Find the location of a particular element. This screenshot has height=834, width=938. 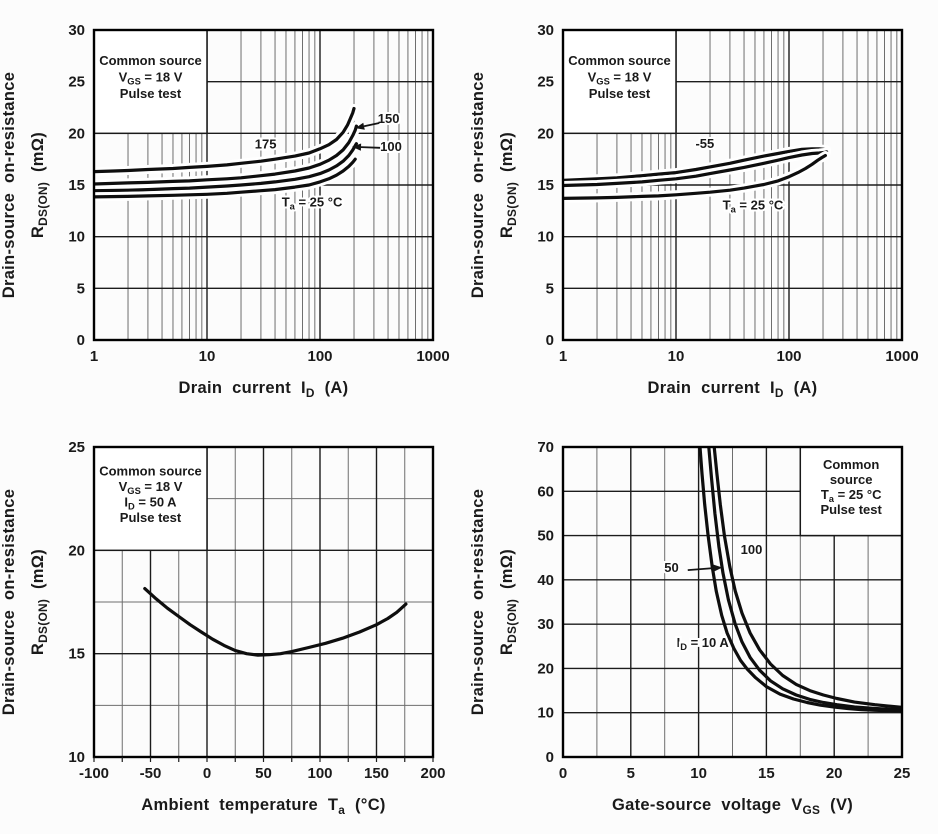

x-tick-label: -100 is located at coordinates (94, 773).